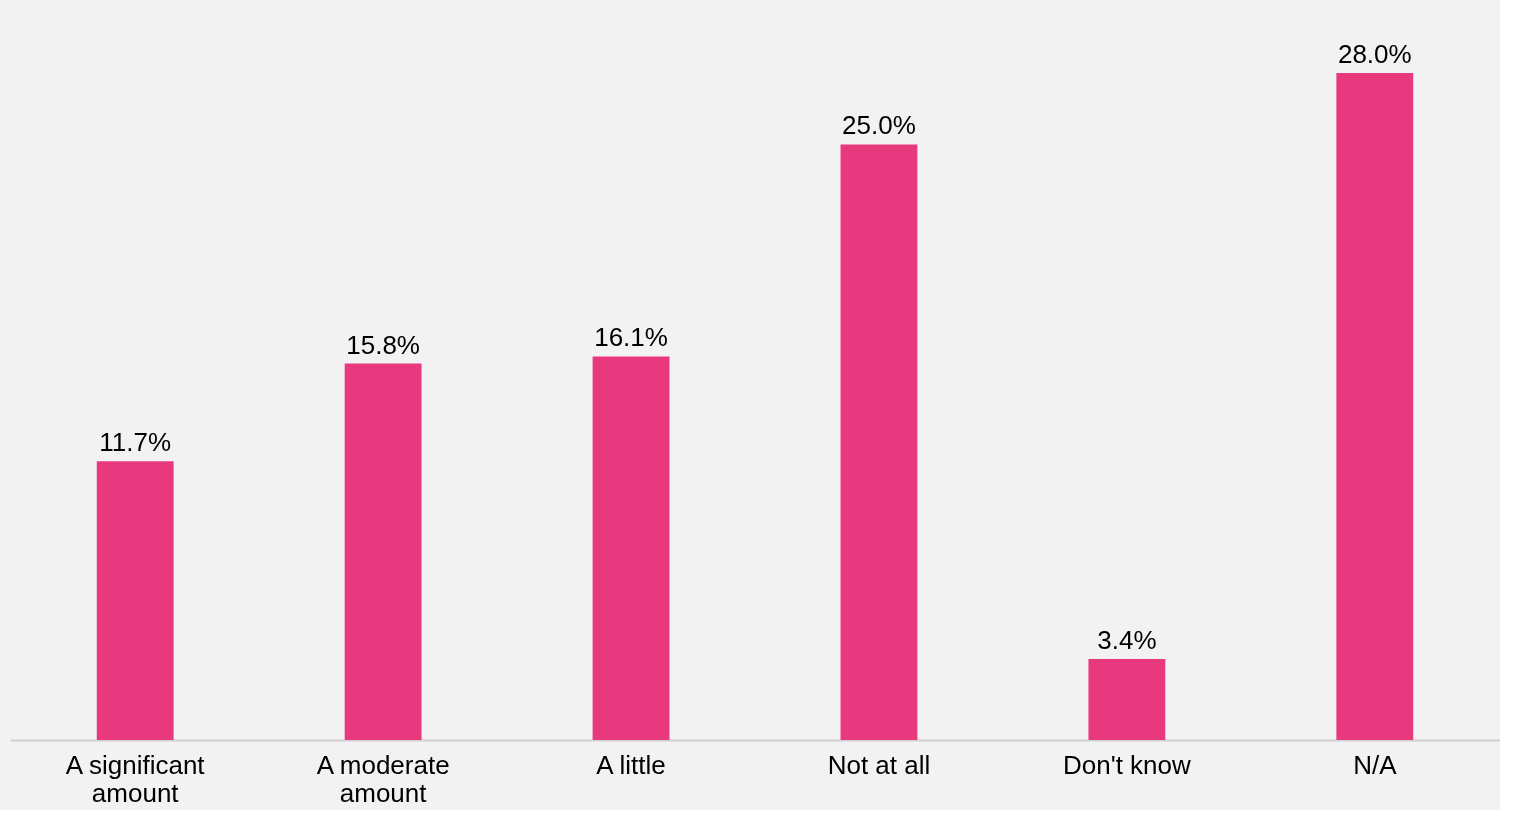 The height and width of the screenshot is (826, 1532). What do you see at coordinates (383, 344) in the screenshot?
I see `data-label: 15.8%` at bounding box center [383, 344].